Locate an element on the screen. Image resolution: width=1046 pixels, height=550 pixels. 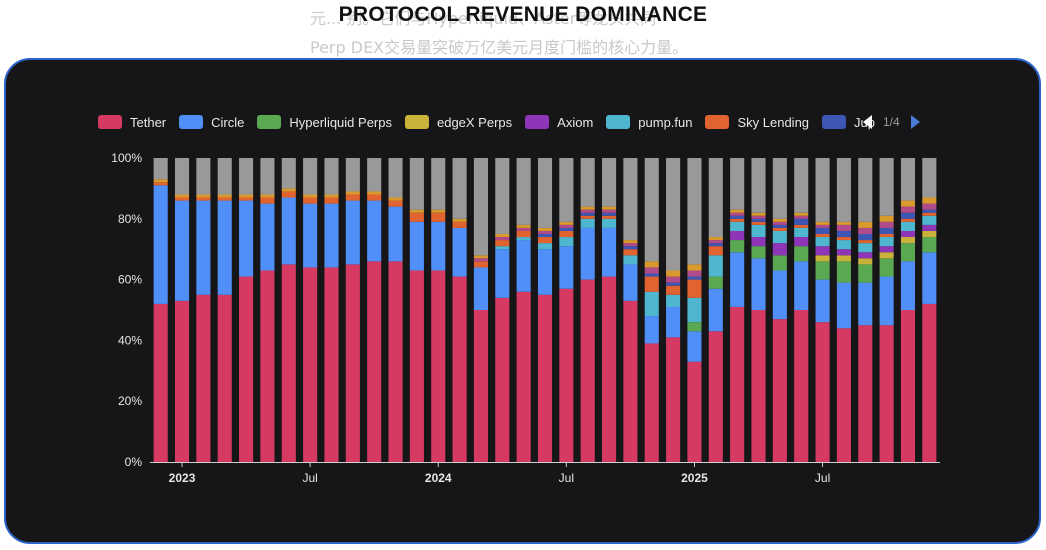
legend-item-hyperliquid-perps: Hyperliquid Perps is located at coordinates (324, 122).